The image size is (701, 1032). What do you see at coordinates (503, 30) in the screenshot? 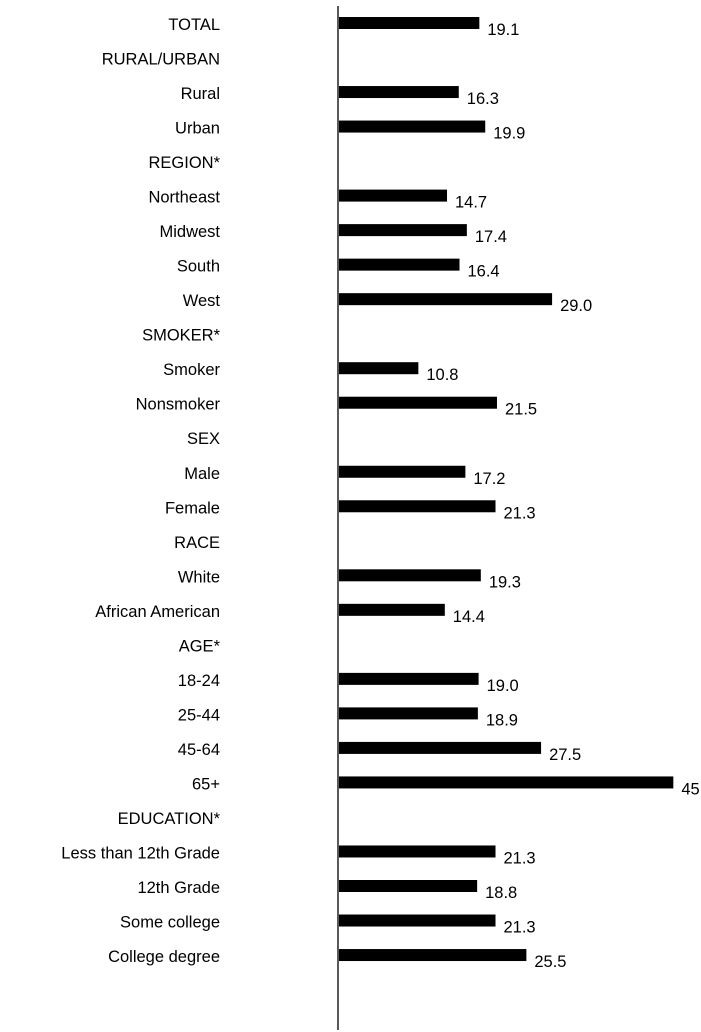
I see `data-label-total: 19.1` at bounding box center [503, 30].